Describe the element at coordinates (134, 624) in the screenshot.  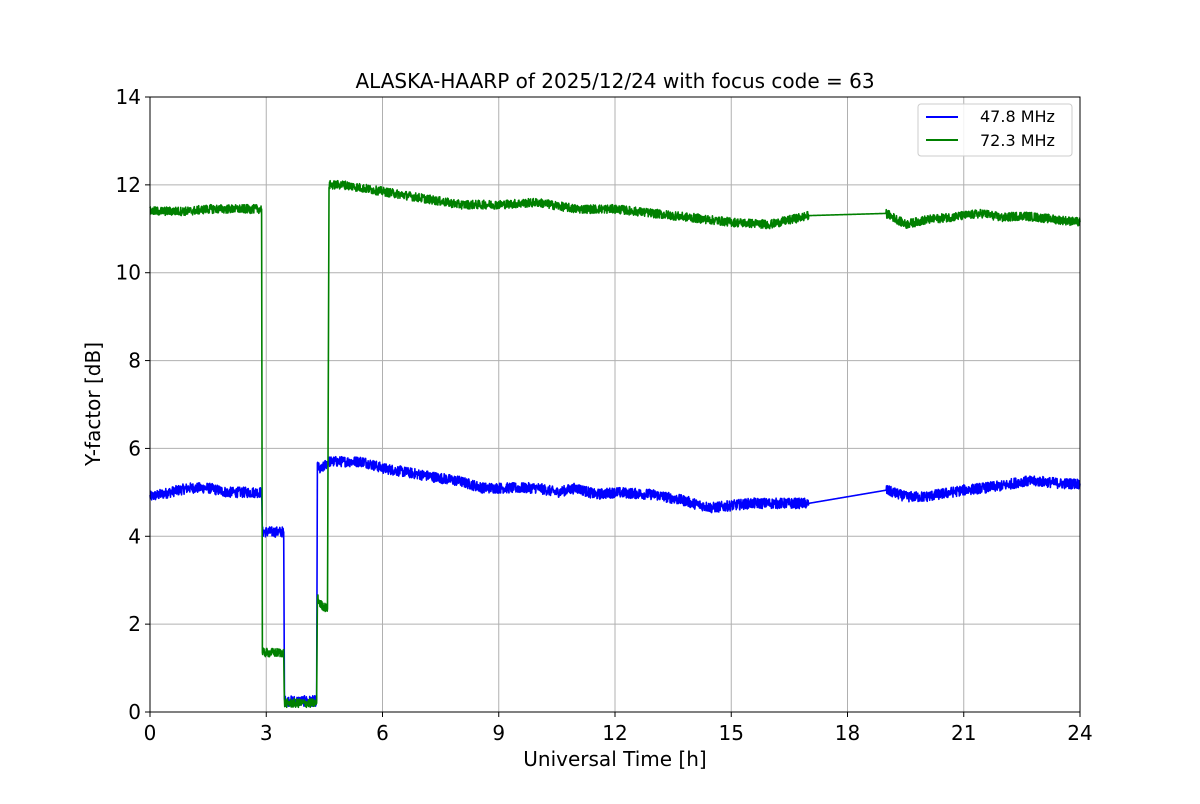
I see `y-tick-label: 2` at that location.